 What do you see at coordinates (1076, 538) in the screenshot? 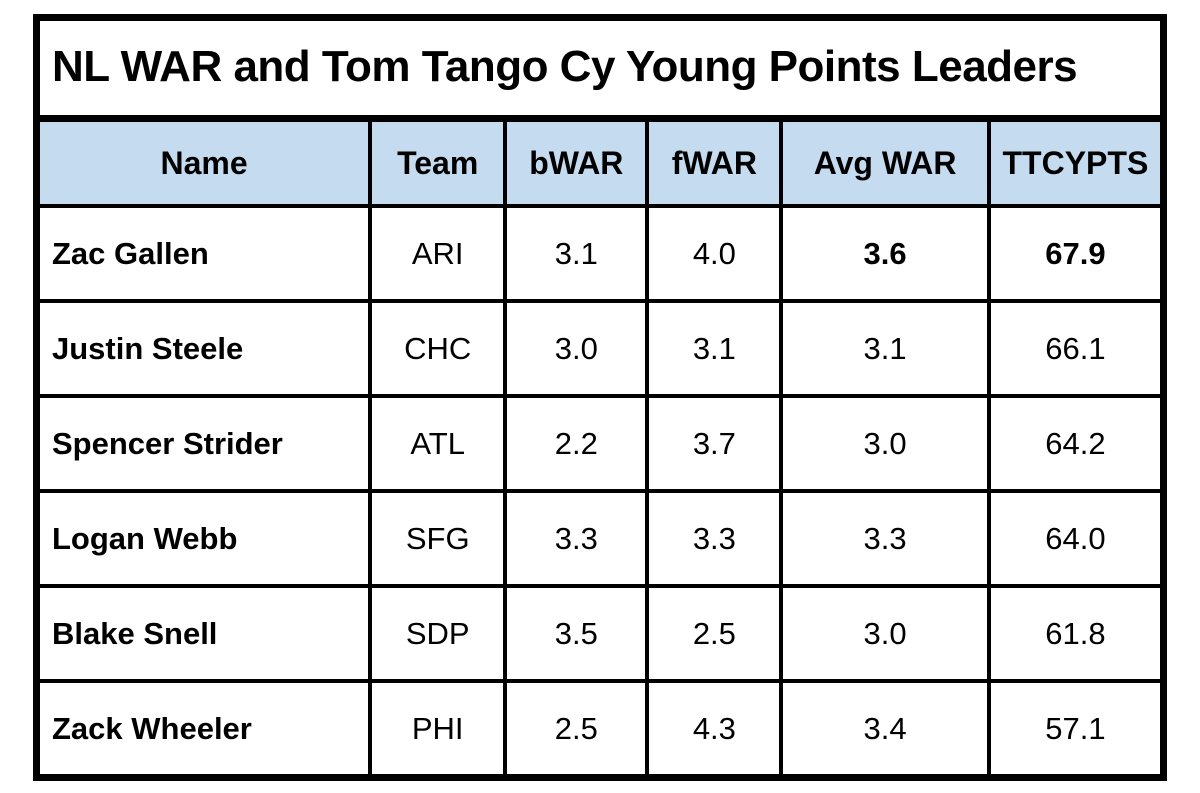
I see `ttcypts-cell: 64.0` at bounding box center [1076, 538].